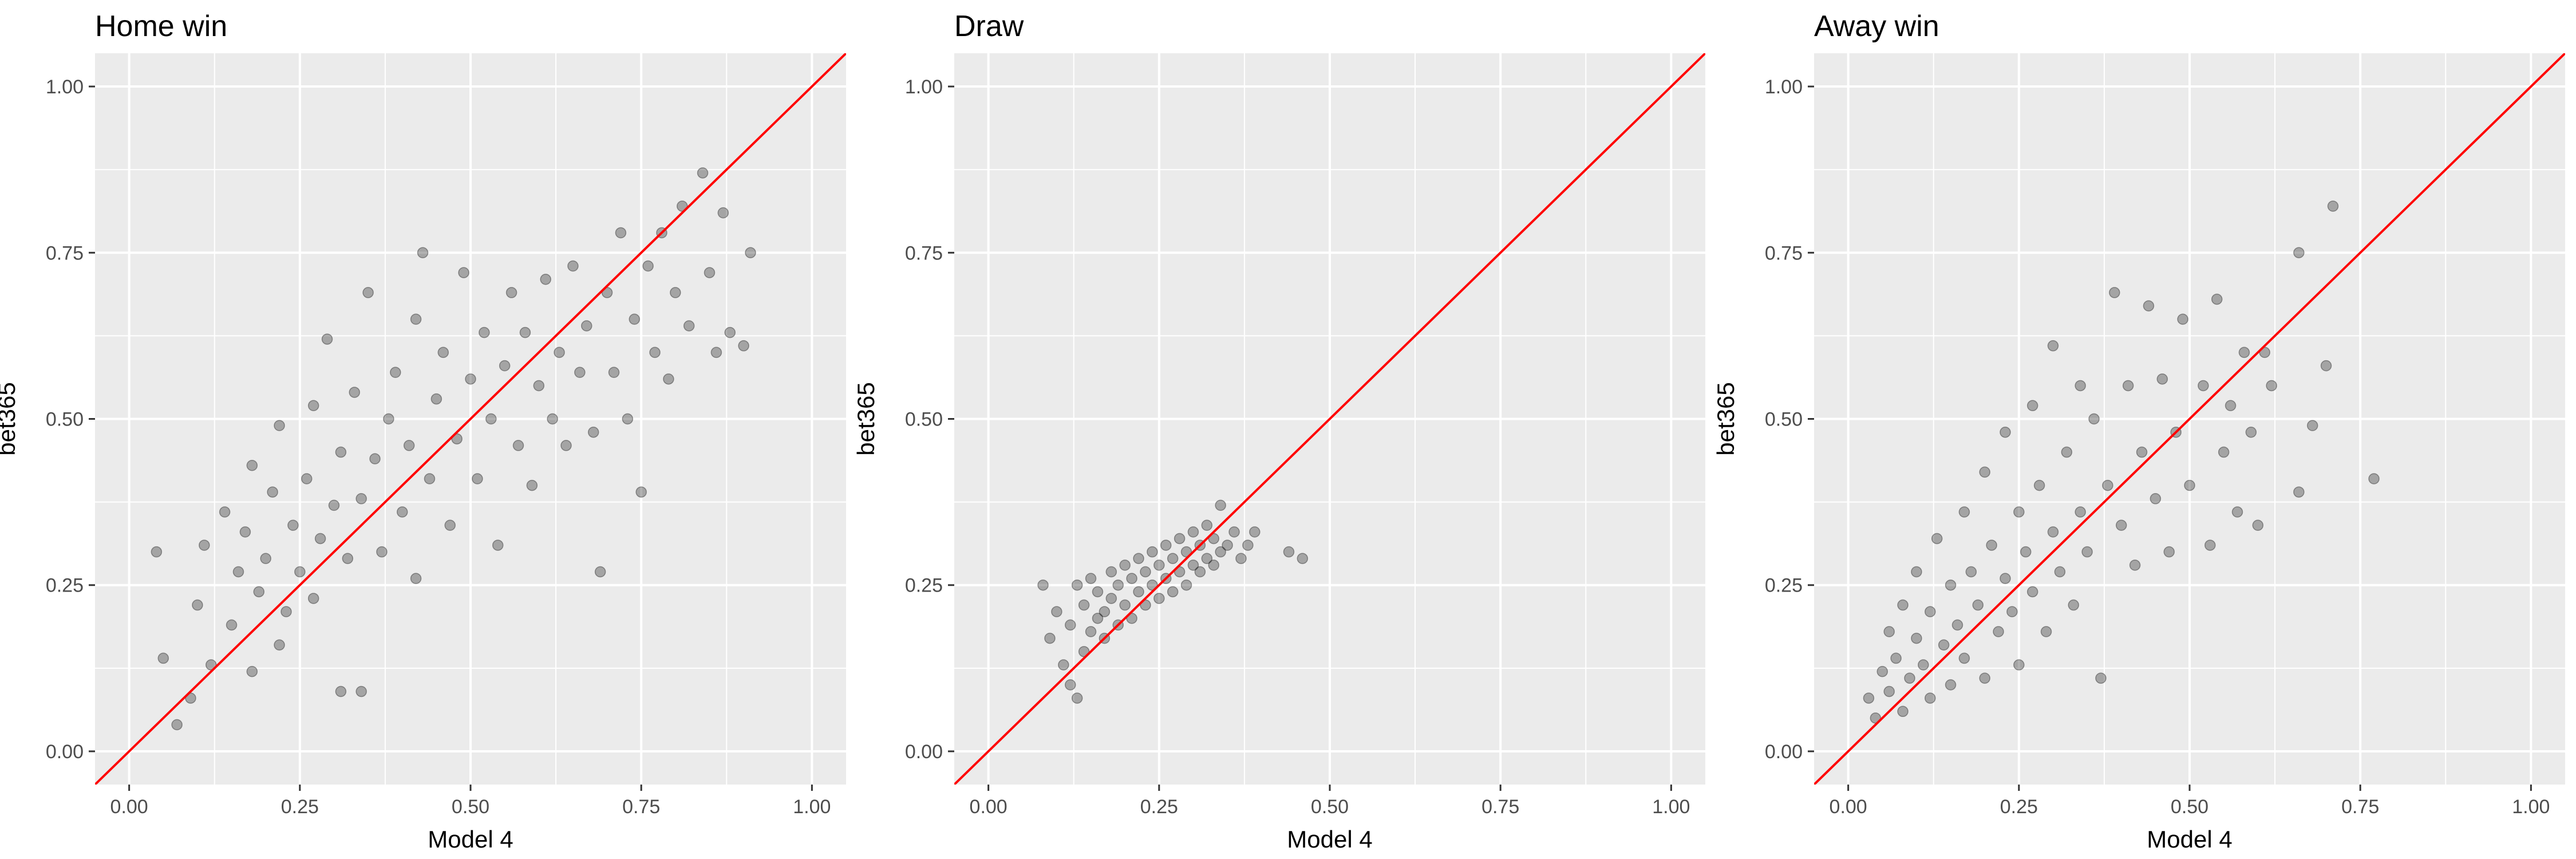  I want to click on y-tick-label: 0.50, so click(924, 420).